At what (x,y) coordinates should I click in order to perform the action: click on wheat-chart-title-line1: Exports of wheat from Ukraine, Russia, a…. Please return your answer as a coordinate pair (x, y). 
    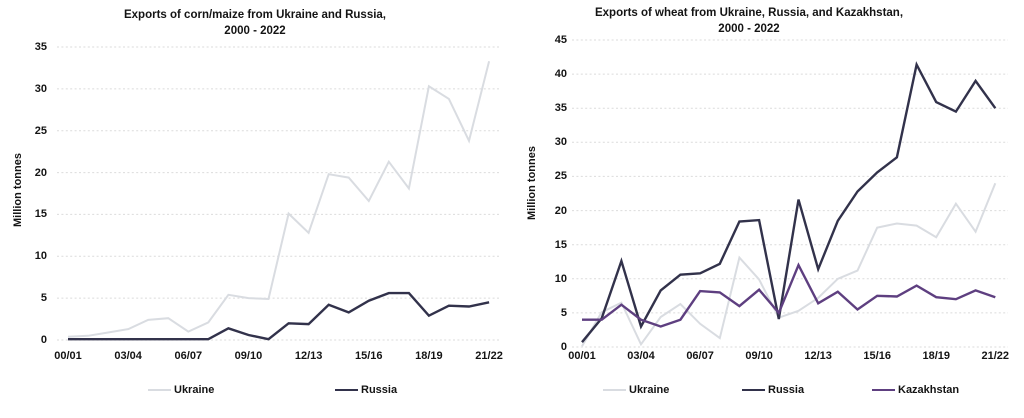
    Looking at the image, I should click on (749, 13).